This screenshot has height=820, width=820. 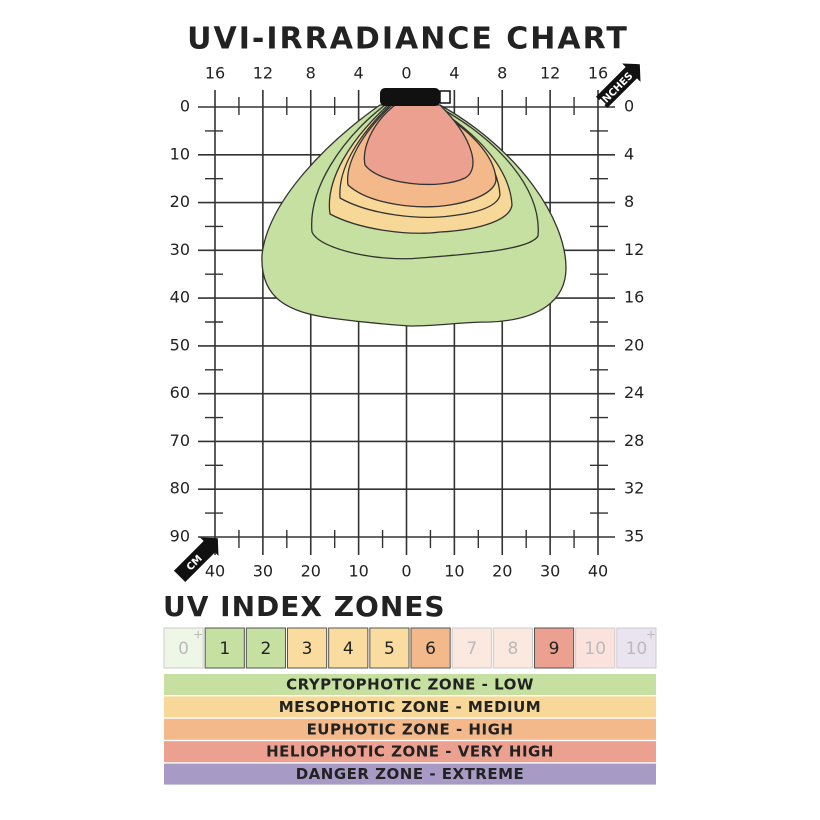 I want to click on index-label: 9, so click(x=554, y=649).